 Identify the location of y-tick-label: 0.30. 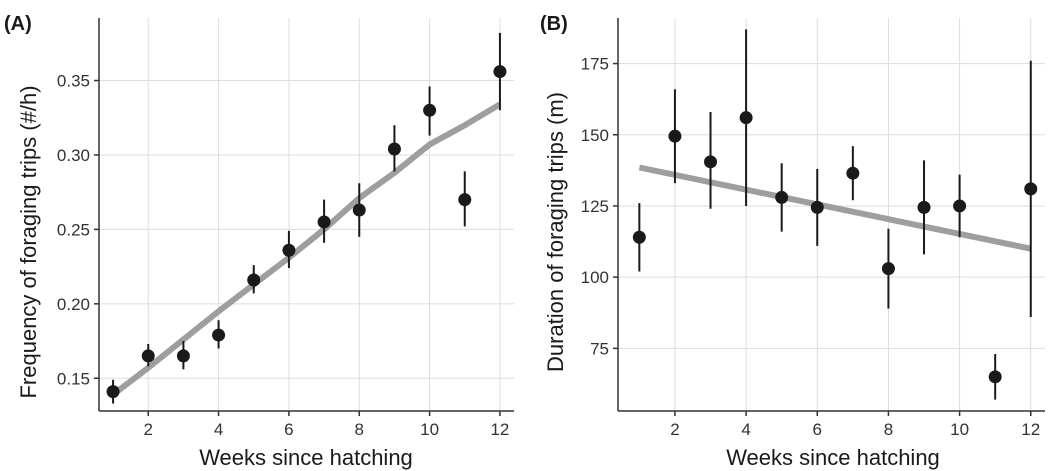
(73, 155).